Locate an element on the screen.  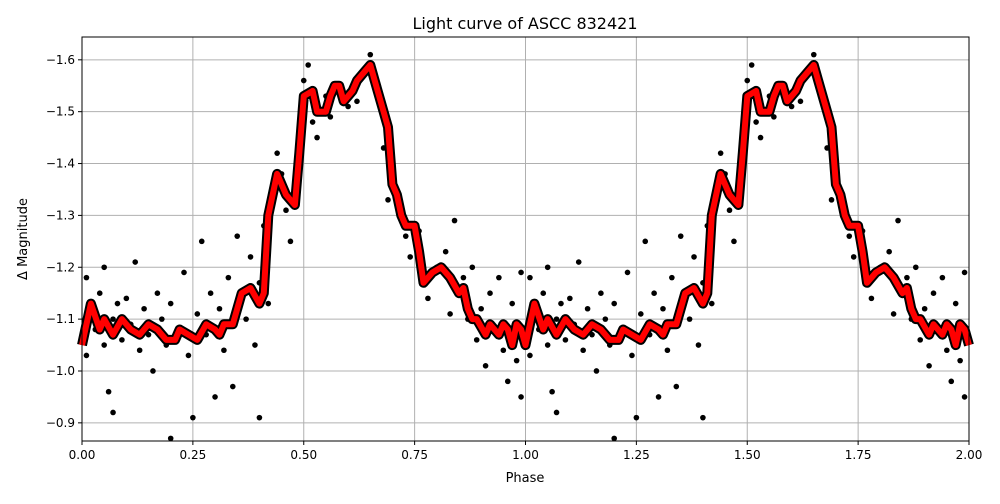
x-tick-label: 0.50 is located at coordinates (303, 455).